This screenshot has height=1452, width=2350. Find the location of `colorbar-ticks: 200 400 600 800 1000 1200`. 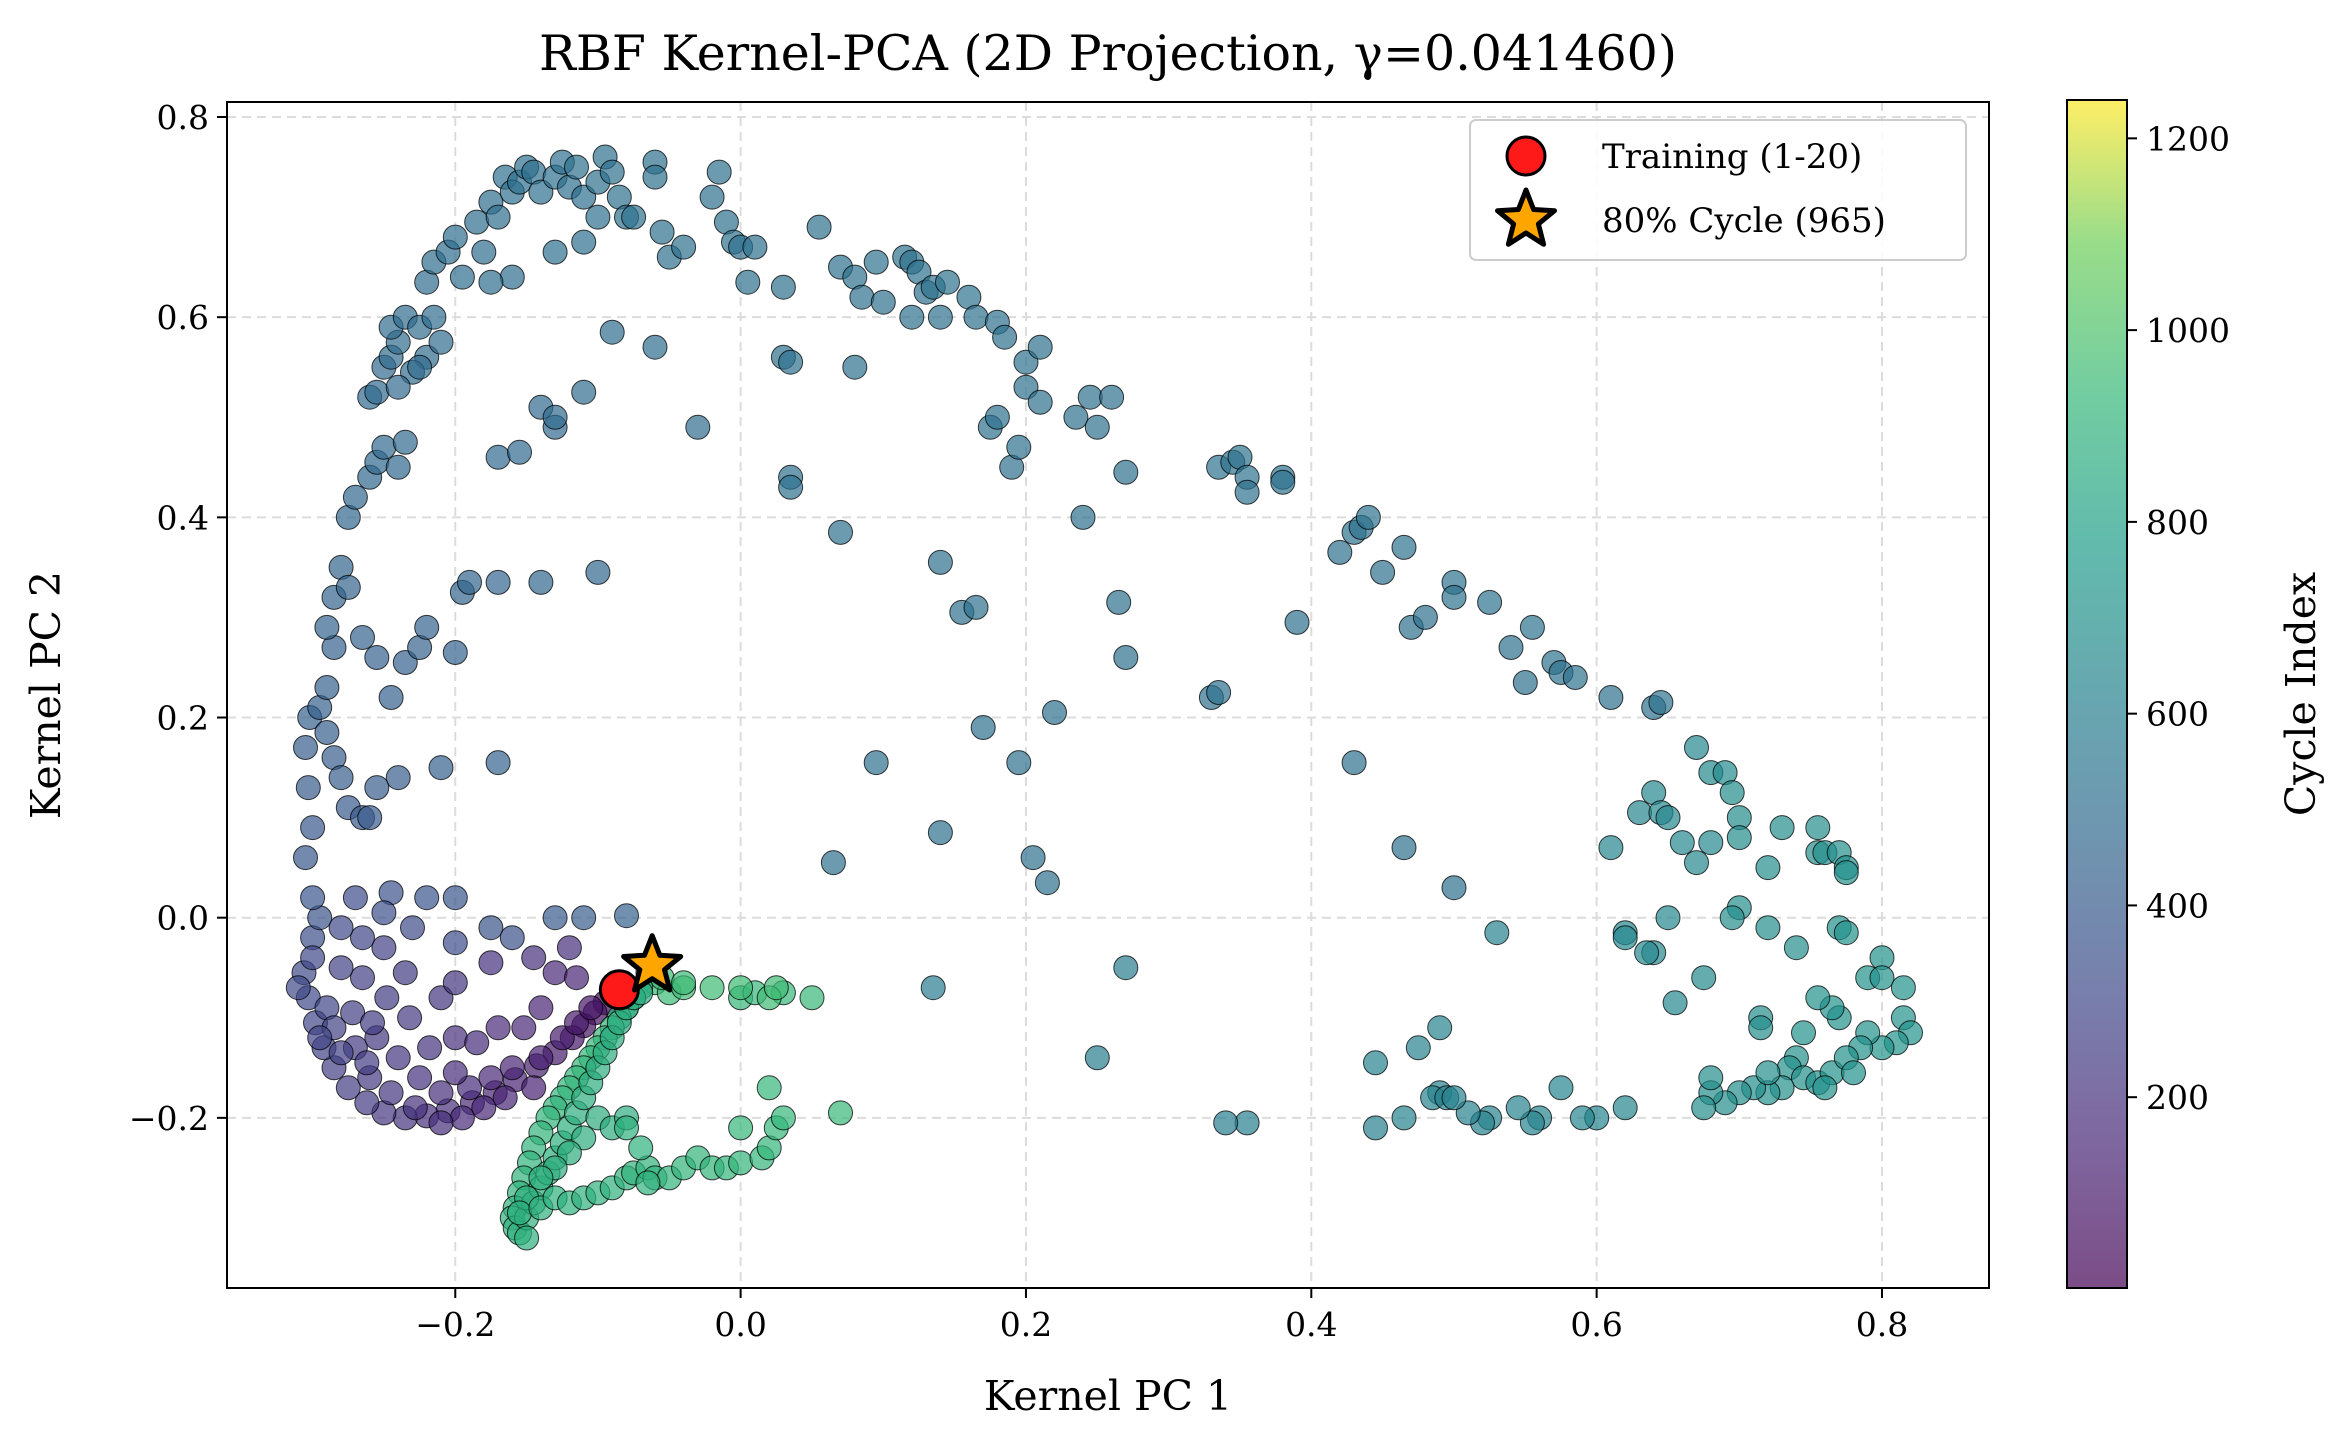

colorbar-ticks: 200 400 600 800 1000 1200 is located at coordinates (2178, 618).